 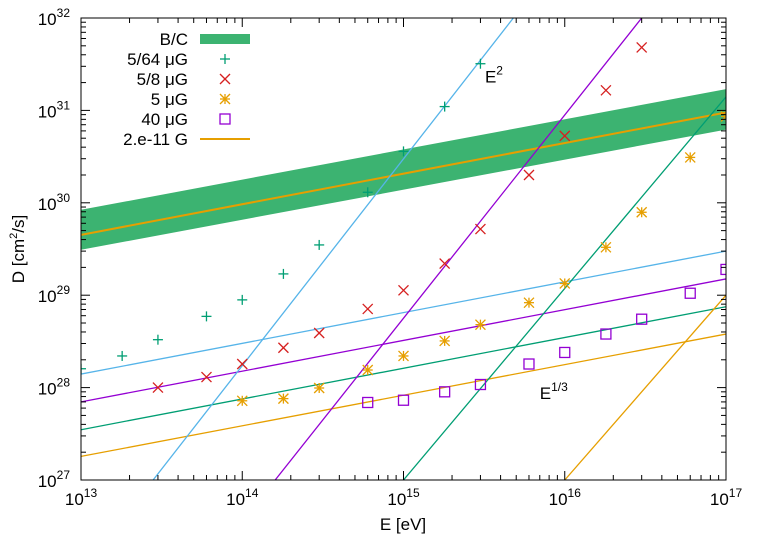 What do you see at coordinates (403, 497) in the screenshot?
I see `x-tick-label: 1015` at bounding box center [403, 497].